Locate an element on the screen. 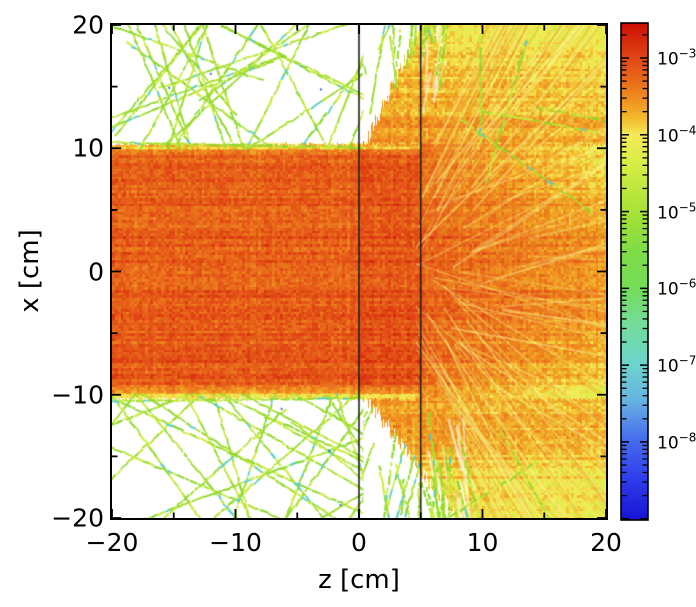 The width and height of the screenshot is (696, 607). colorbar-tick-label: 10⁻³ is located at coordinates (676, 58).